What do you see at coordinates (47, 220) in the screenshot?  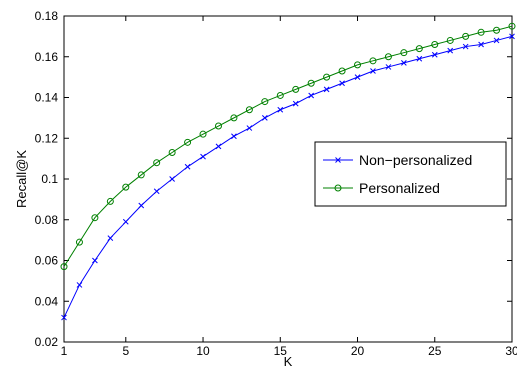 I see `y-tick-label: 0.08` at bounding box center [47, 220].